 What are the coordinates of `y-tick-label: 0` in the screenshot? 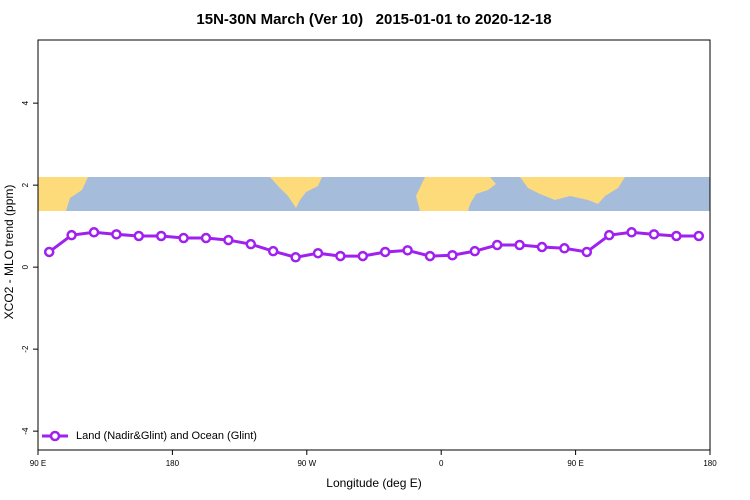 It's located at (25, 266).